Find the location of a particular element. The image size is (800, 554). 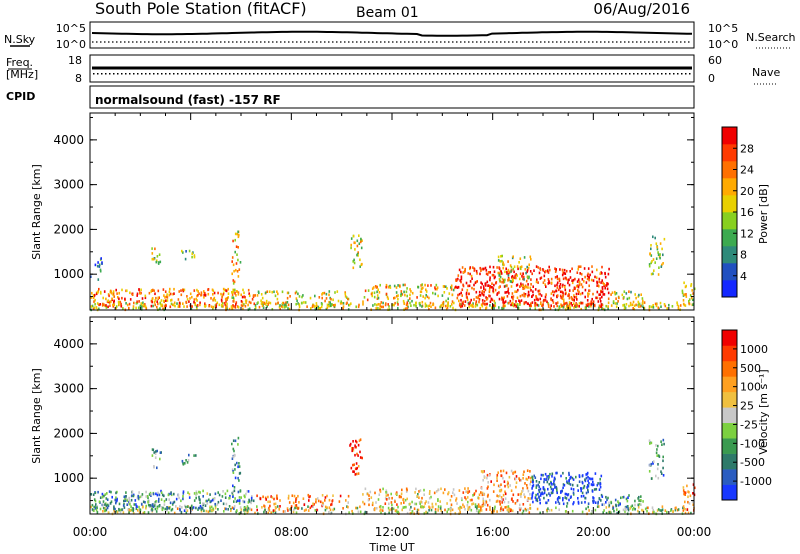

freq-unit: [MHz] is located at coordinates (22, 74).